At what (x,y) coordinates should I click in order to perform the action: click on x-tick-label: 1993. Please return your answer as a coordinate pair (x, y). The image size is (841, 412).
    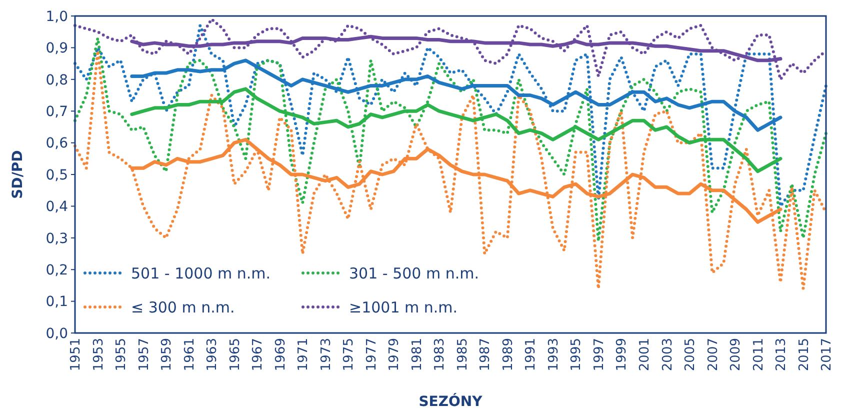
    Looking at the image, I should click on (554, 355).